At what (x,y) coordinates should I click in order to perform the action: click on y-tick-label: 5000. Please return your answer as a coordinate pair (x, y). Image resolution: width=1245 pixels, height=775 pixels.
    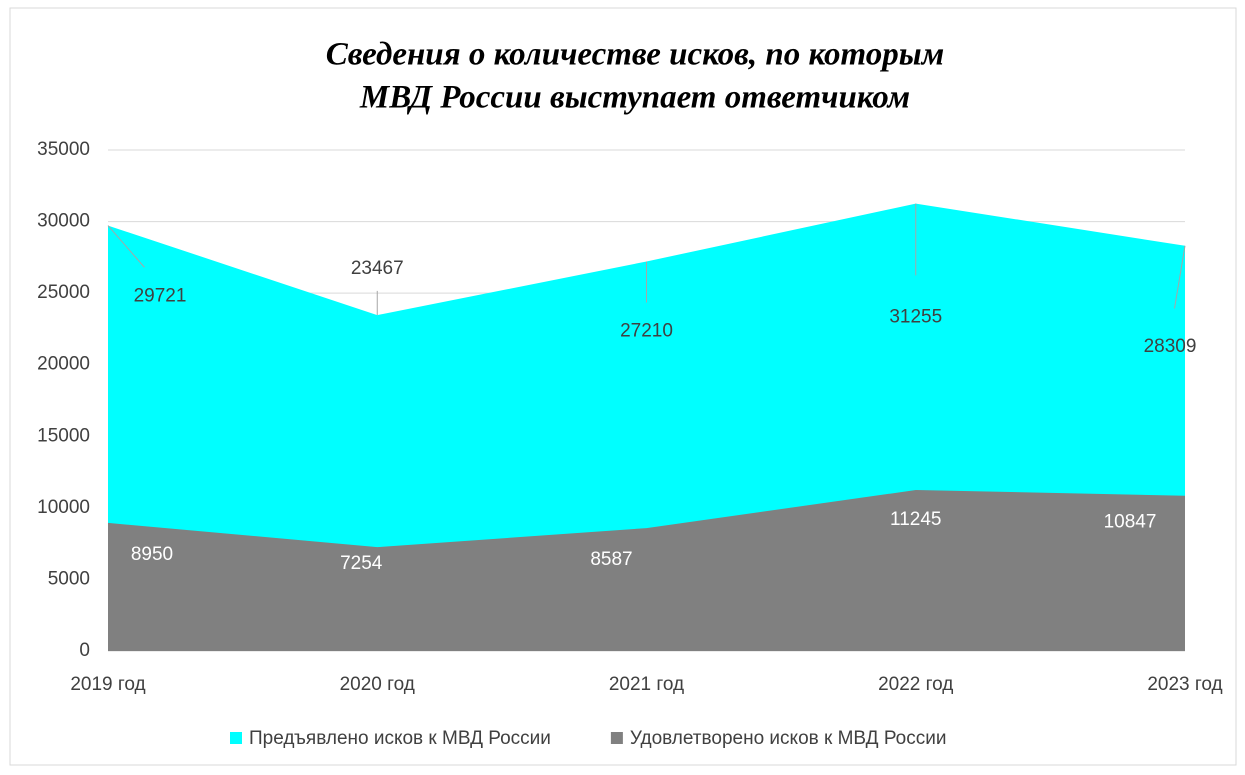
    Looking at the image, I should click on (69, 578).